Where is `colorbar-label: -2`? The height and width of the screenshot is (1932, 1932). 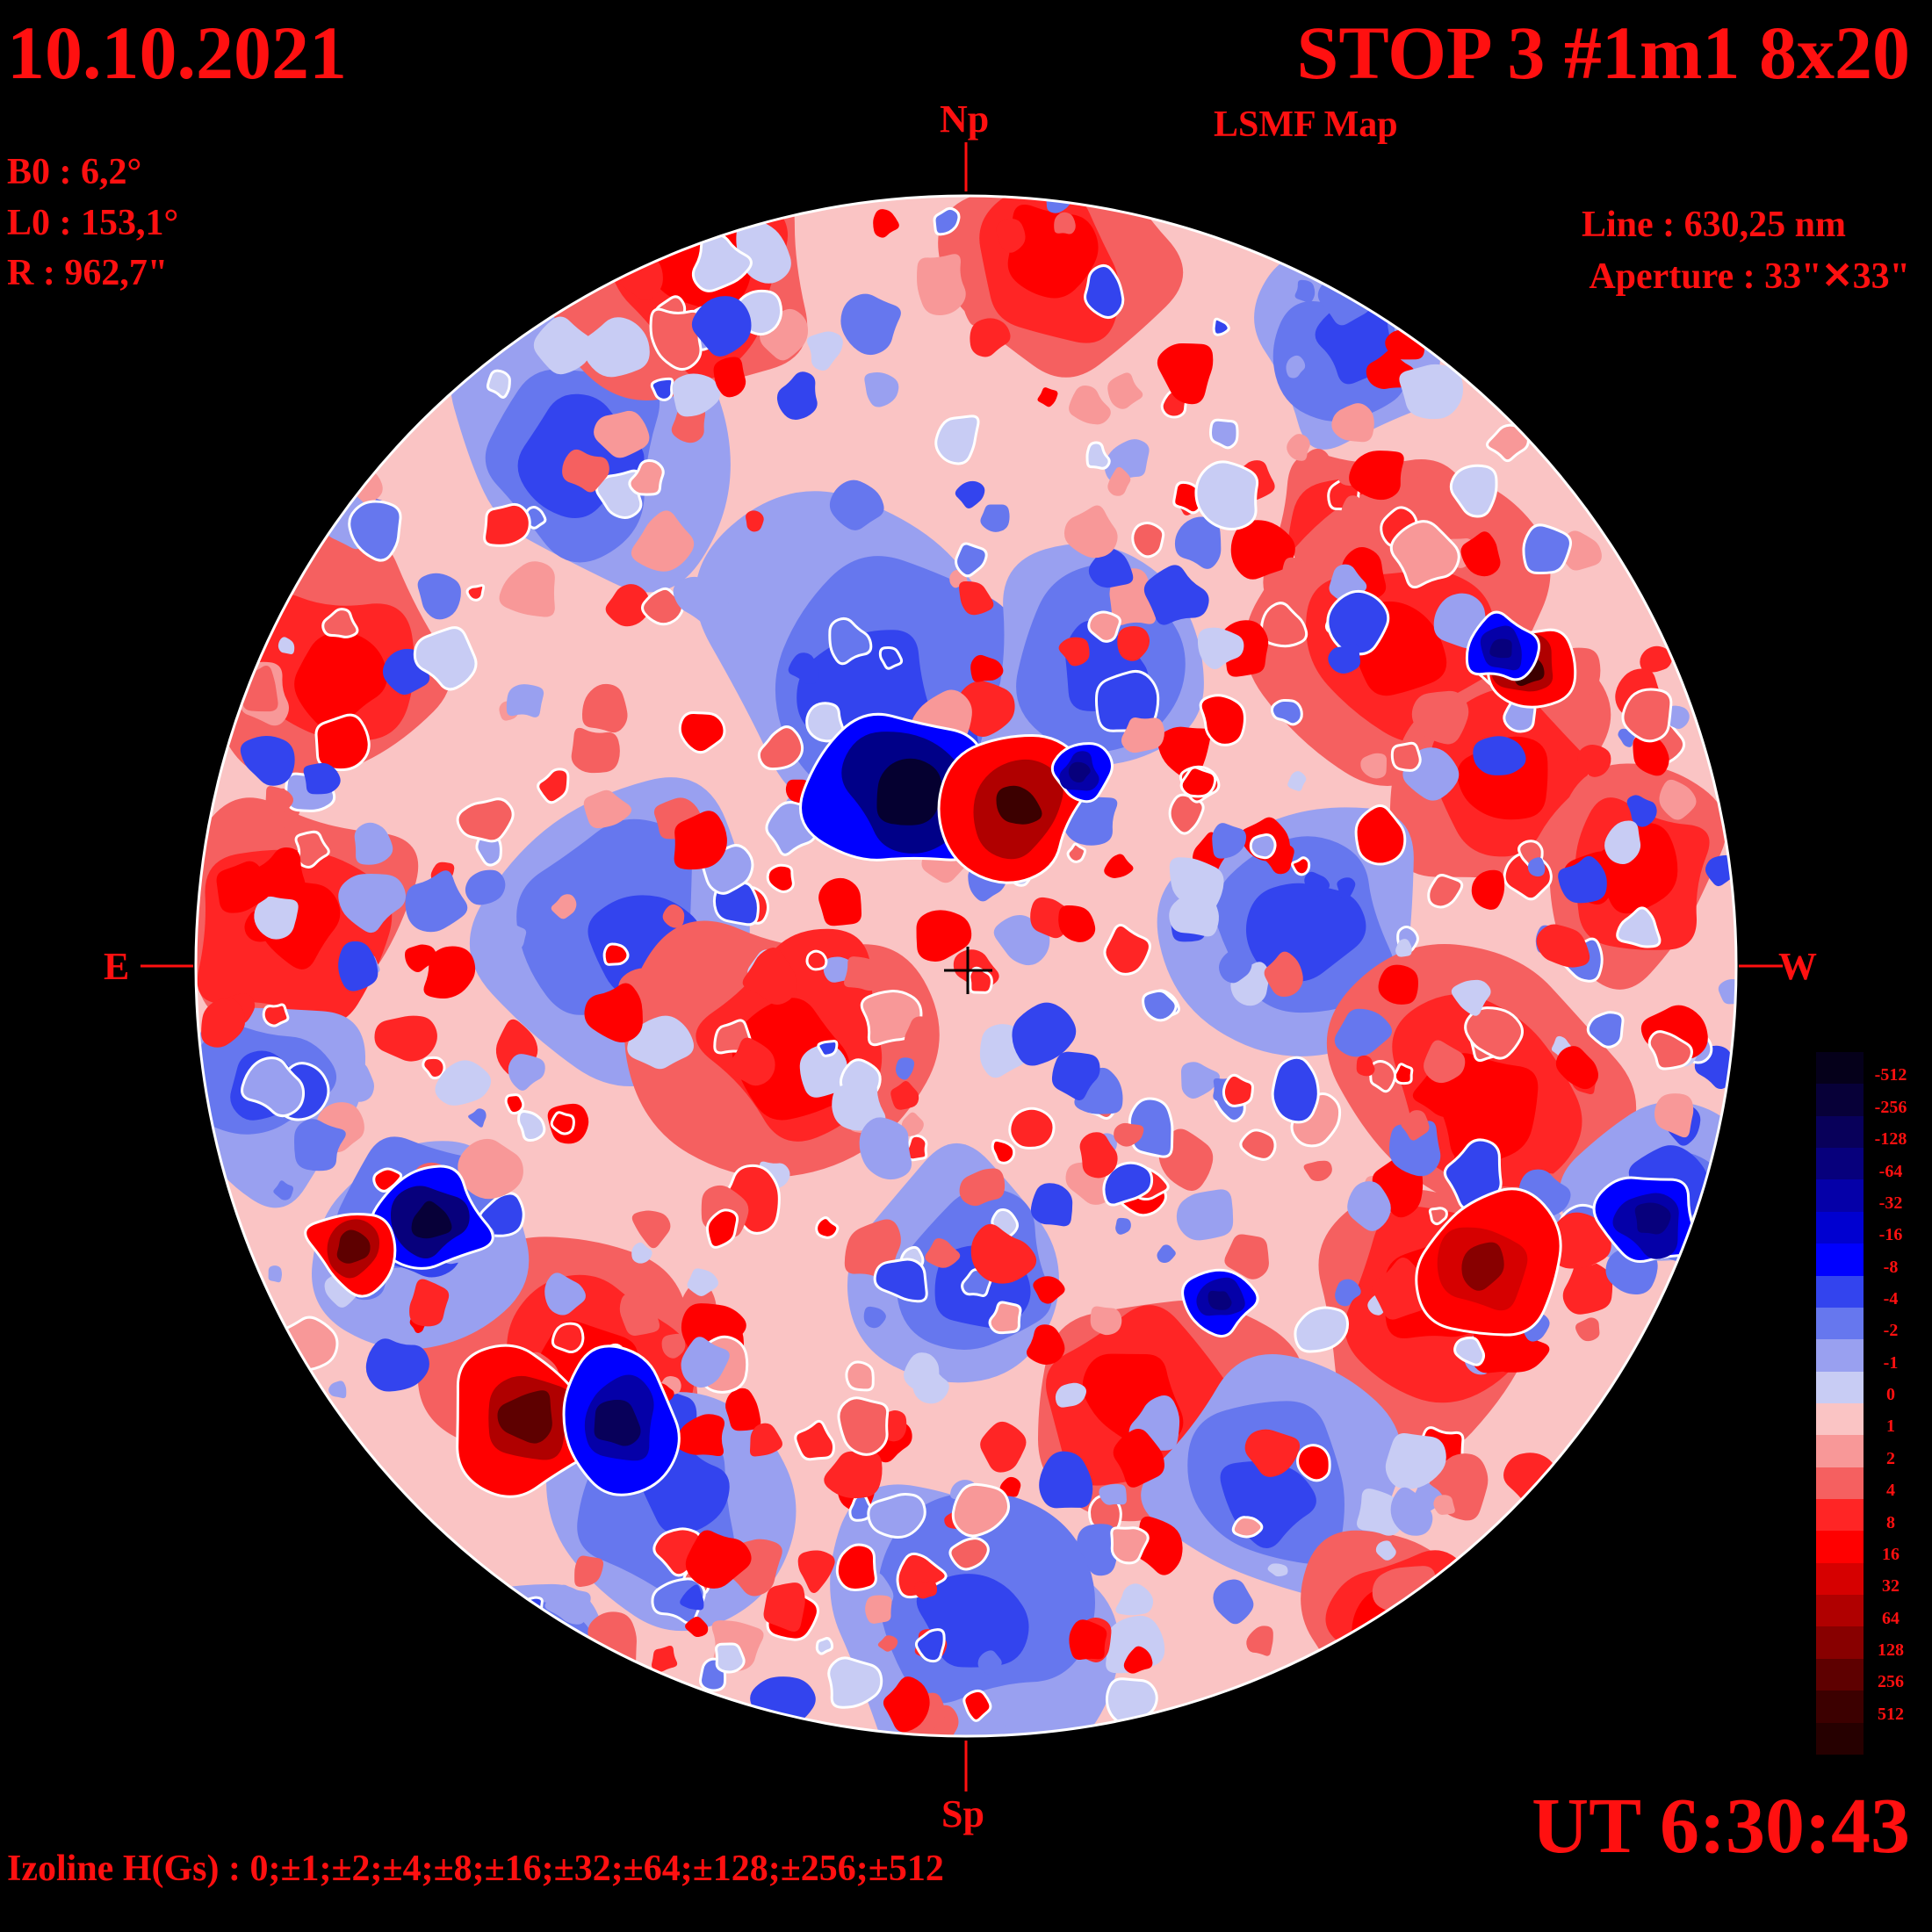 colorbar-label: -2 is located at coordinates (1891, 1331).